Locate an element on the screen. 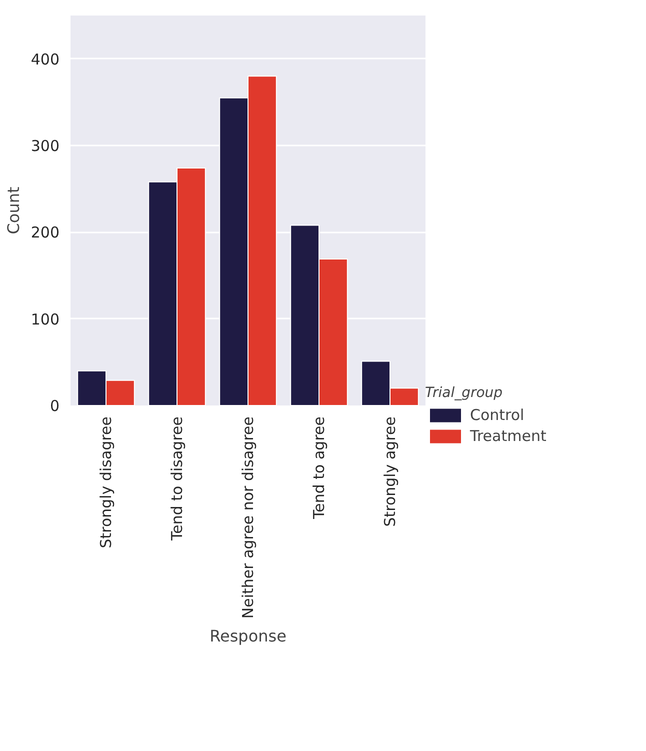 The image size is (646, 751). x-tick-label: Strongly disagree is located at coordinates (106, 482).